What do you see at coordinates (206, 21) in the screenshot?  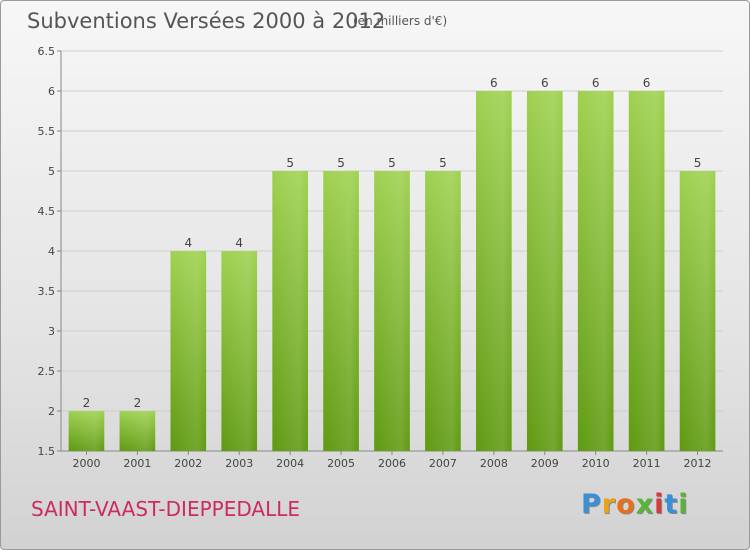 I see `chart-title: Subventions Versées 2000 à 2012` at bounding box center [206, 21].